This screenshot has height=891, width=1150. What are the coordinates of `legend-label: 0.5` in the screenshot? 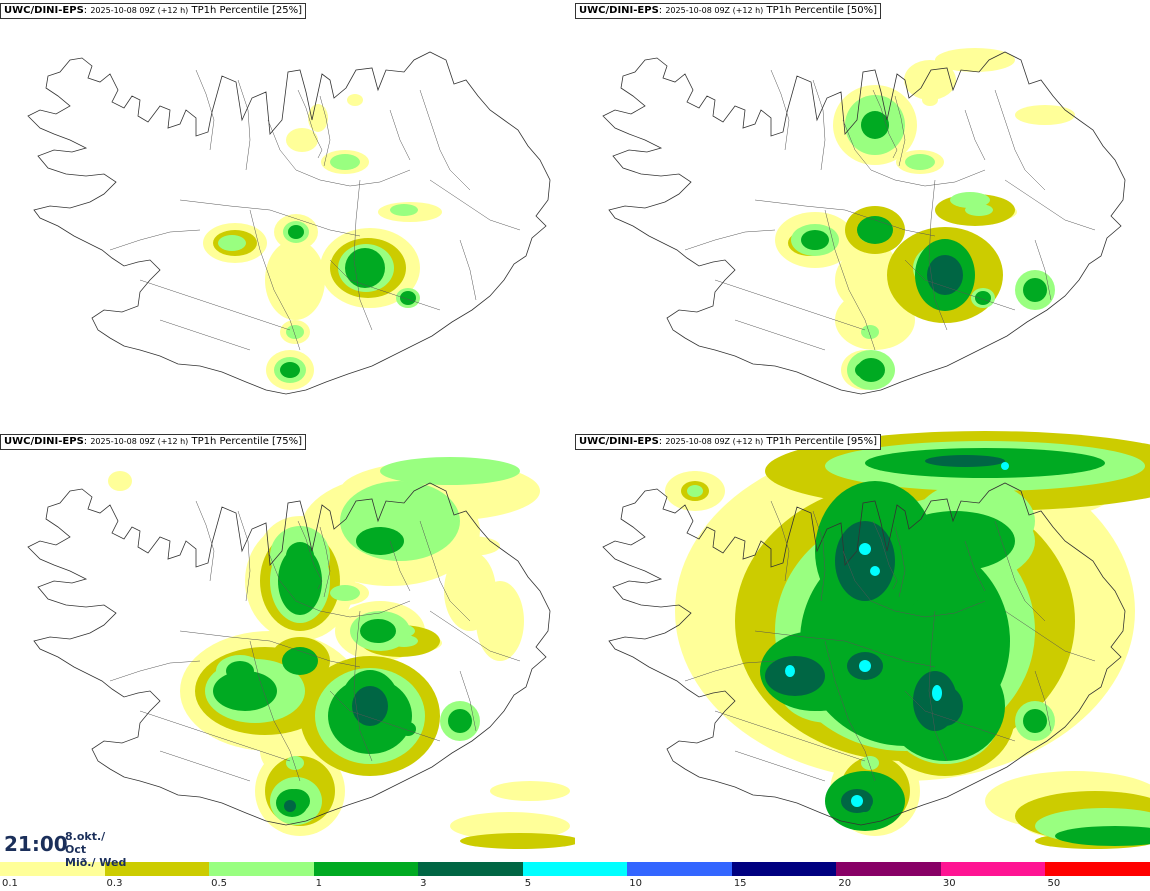 It's located at (219, 883).